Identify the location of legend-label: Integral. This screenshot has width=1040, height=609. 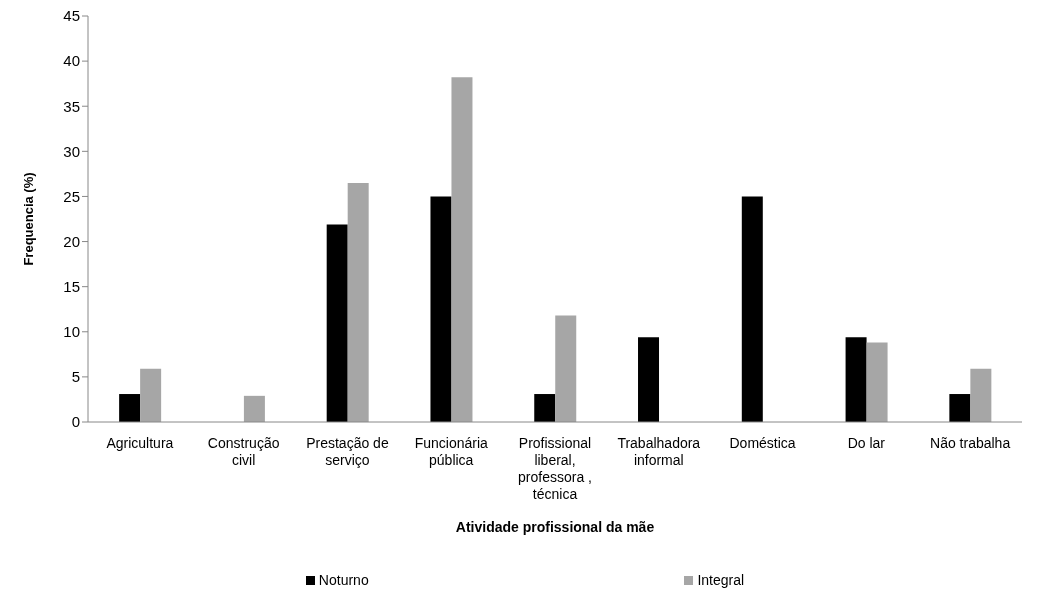
(720, 580).